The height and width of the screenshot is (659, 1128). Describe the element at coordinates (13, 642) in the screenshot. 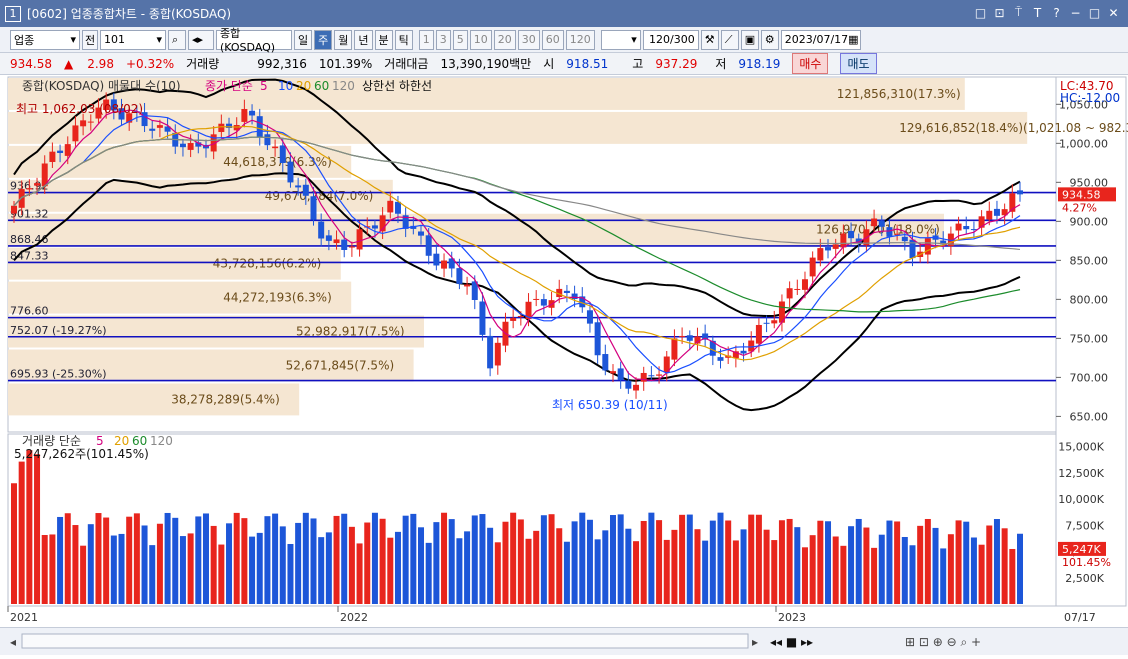

I see `scroll-left-icon: ◂` at that location.